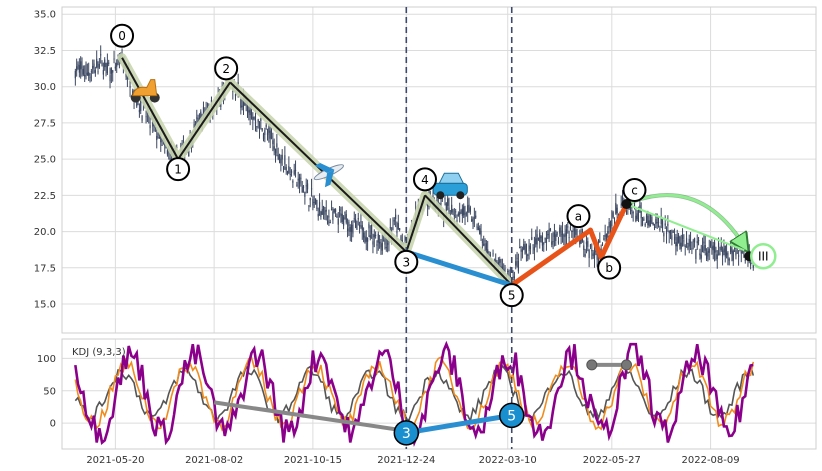 This screenshot has width=822, height=471. I want to click on wave-label-text: 2, so click(226, 69).